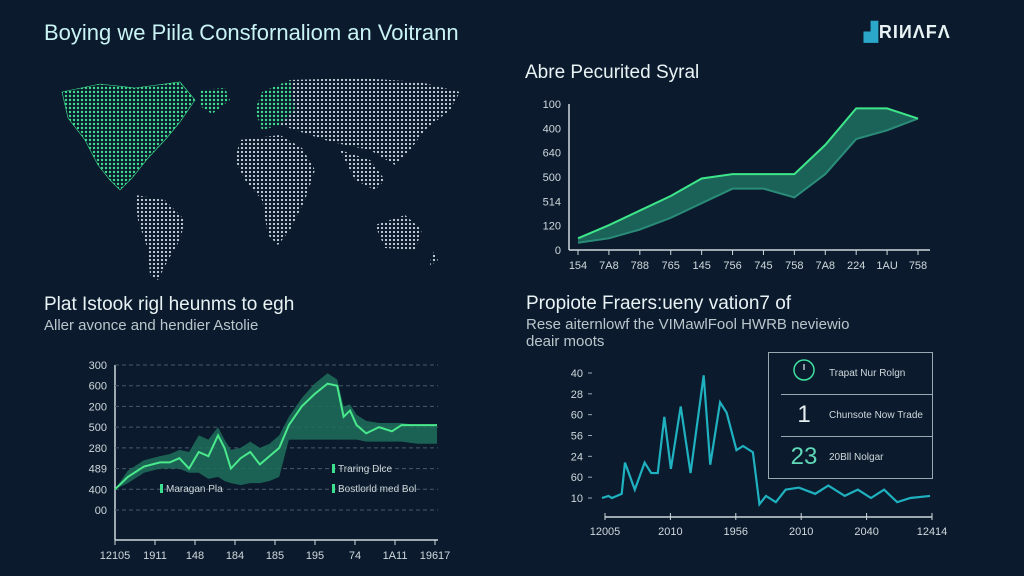 The width and height of the screenshot is (1024, 576). I want to click on x-tick-label: 224, so click(856, 266).